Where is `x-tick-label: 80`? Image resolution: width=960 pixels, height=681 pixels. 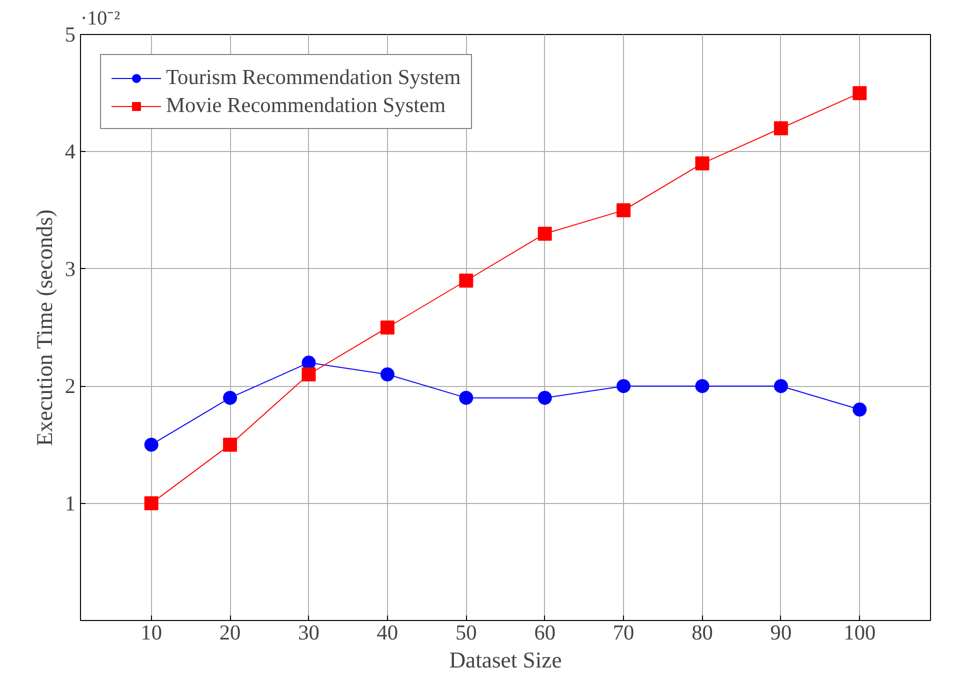
x-tick-label: 80 is located at coordinates (702, 632).